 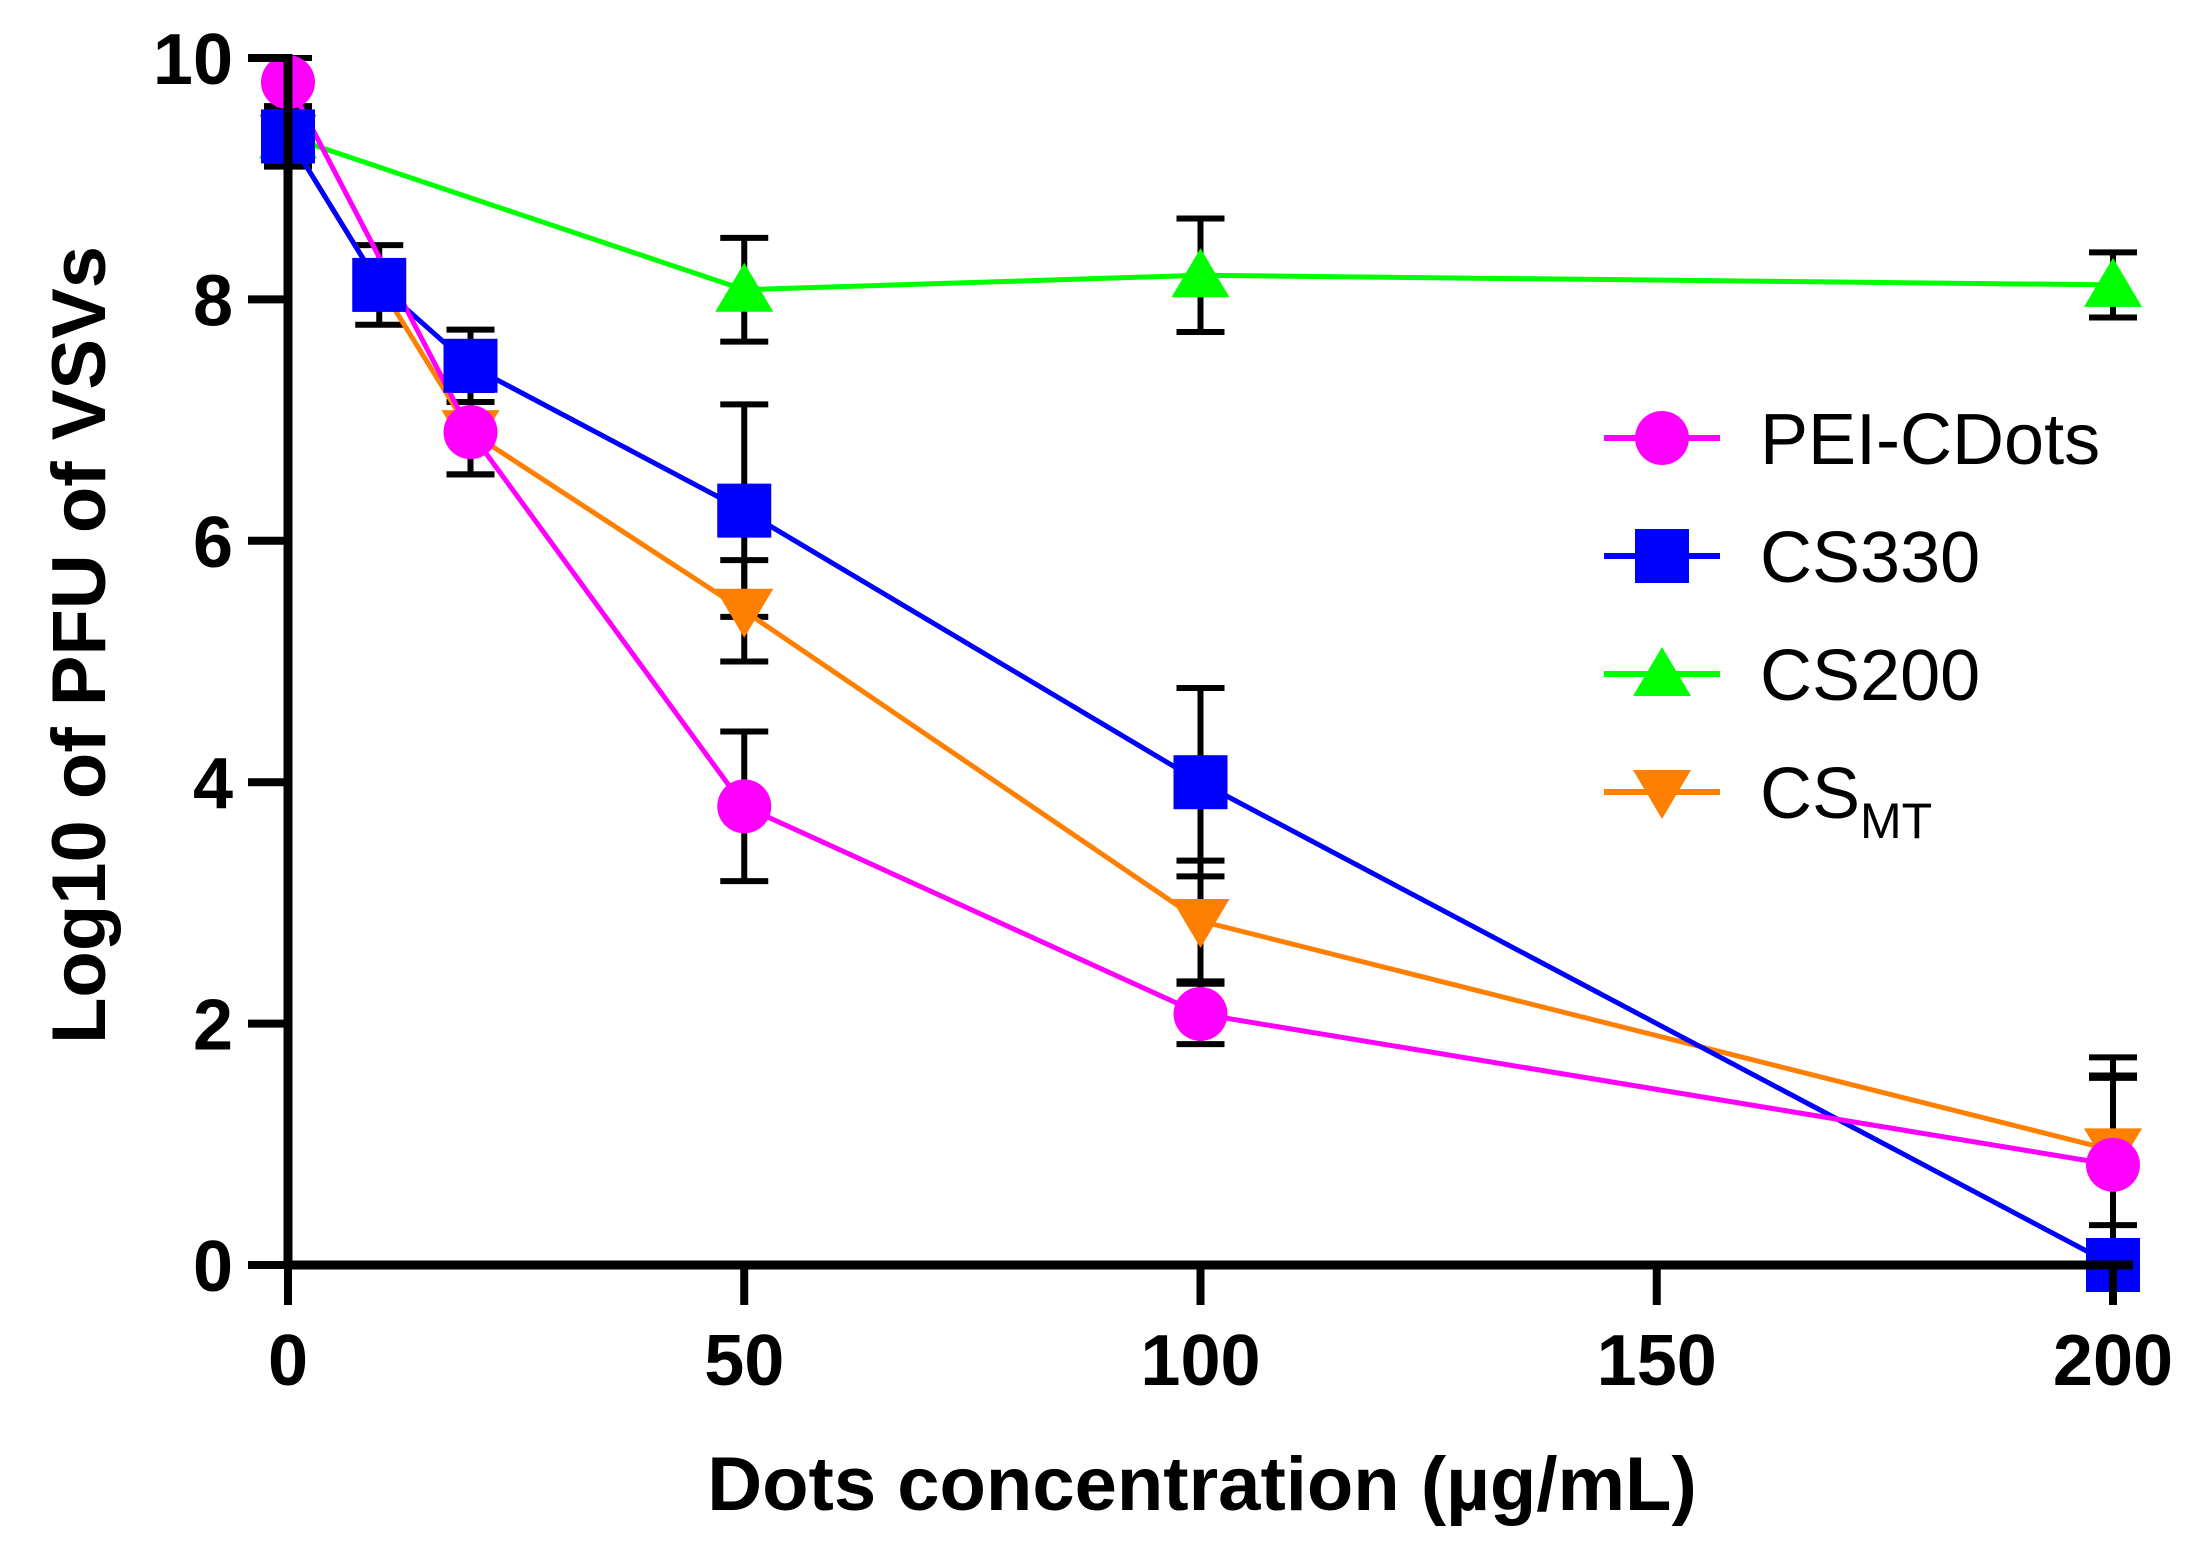 I want to click on x-tick-label: 100, so click(x=1200, y=1361).